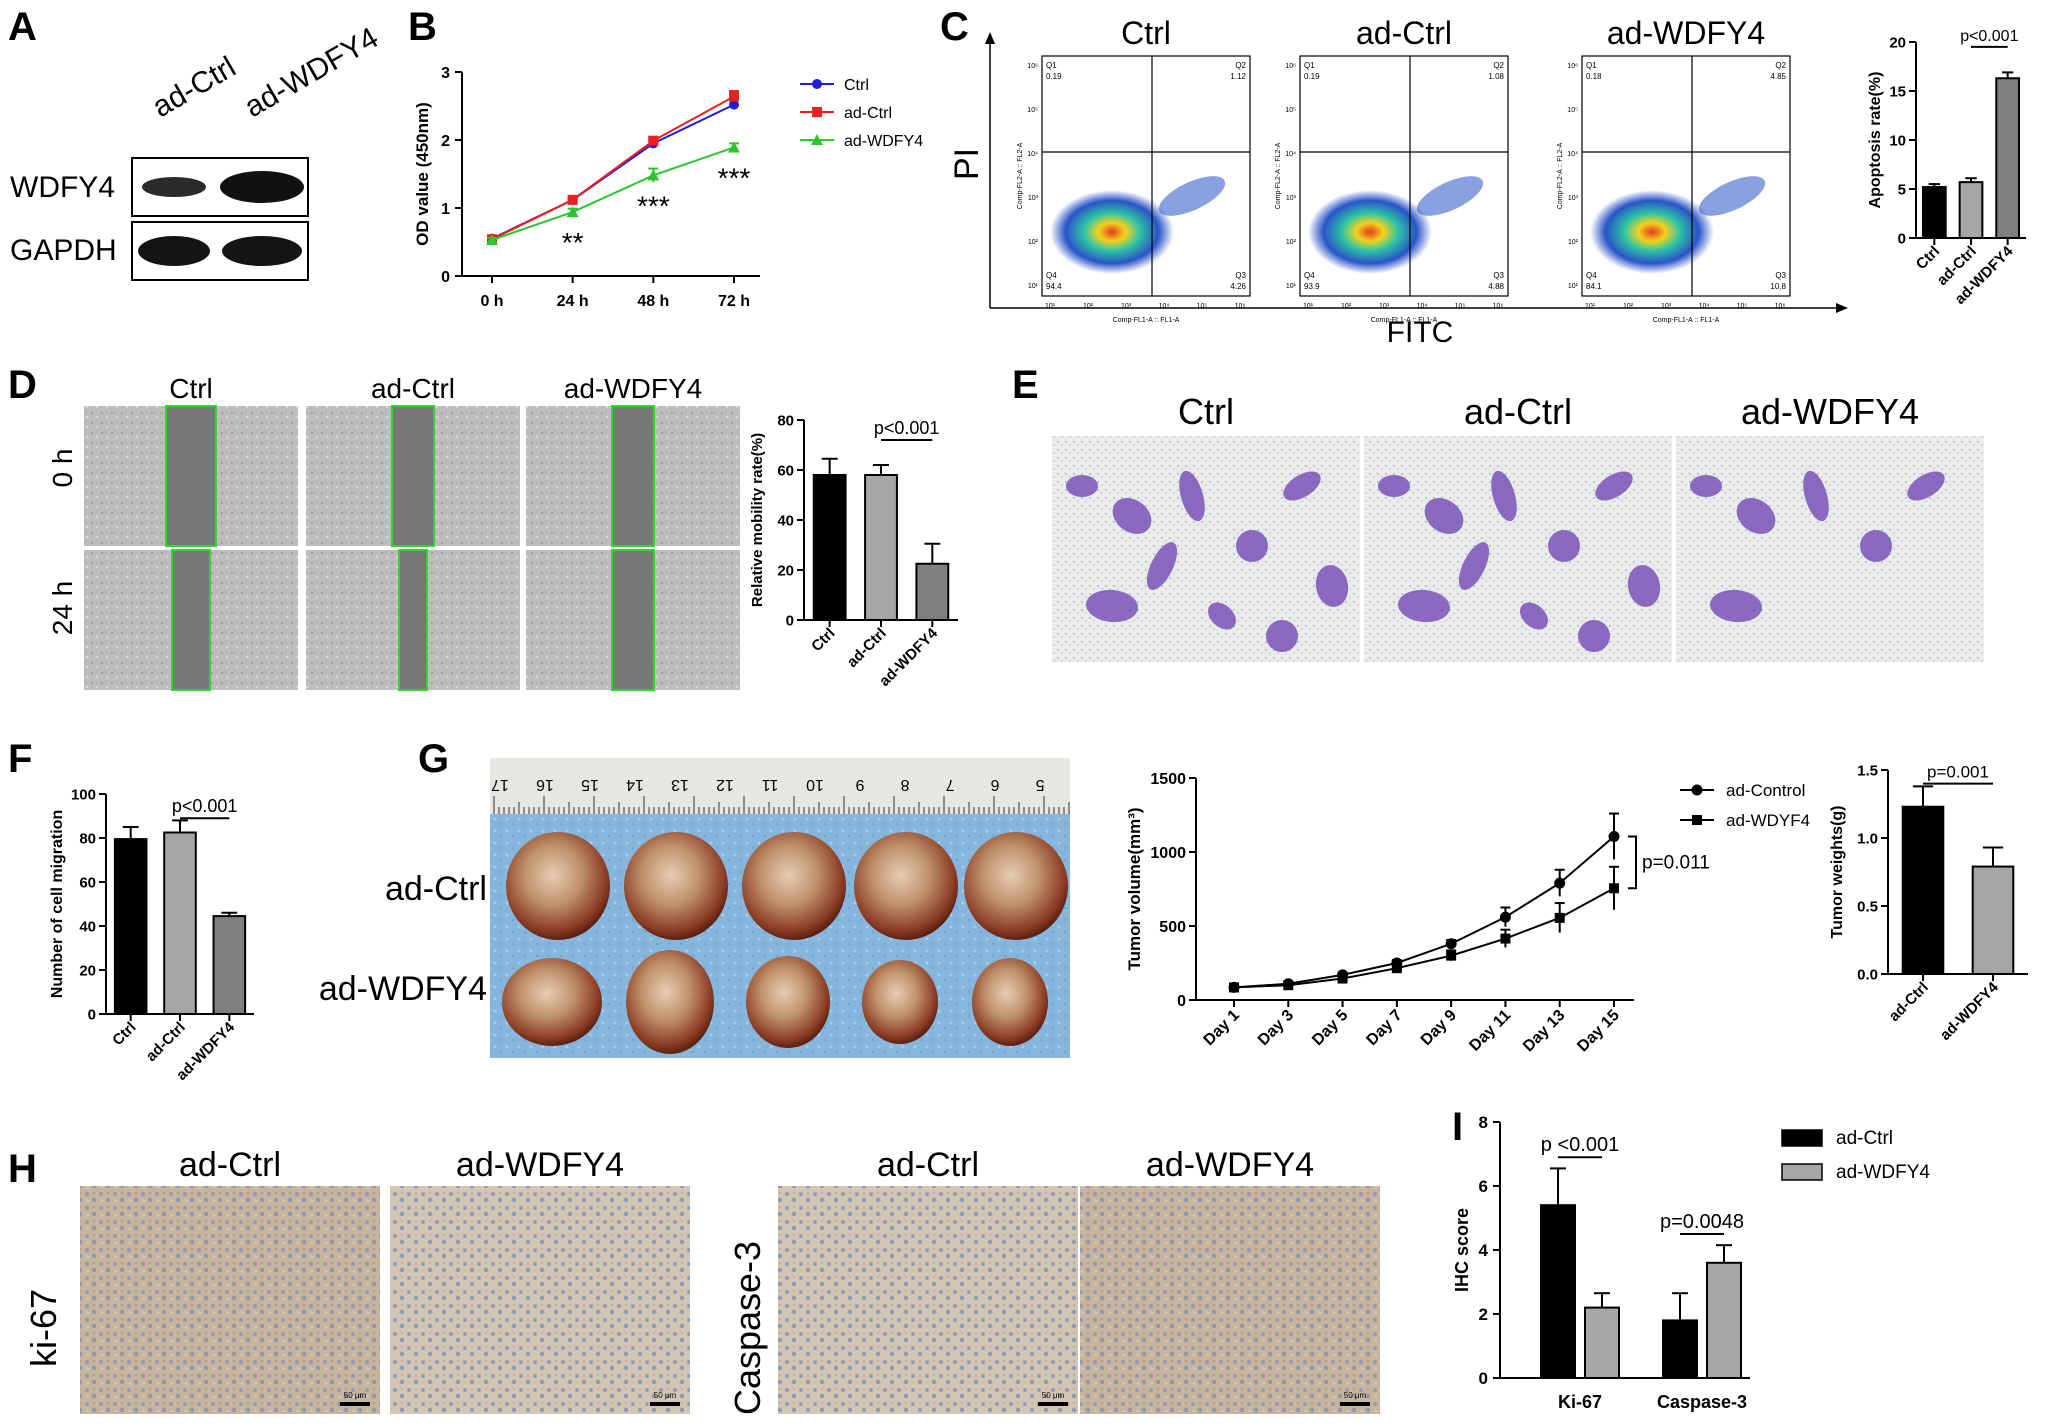  I want to click on x-tick-label: 72 h, so click(734, 301).